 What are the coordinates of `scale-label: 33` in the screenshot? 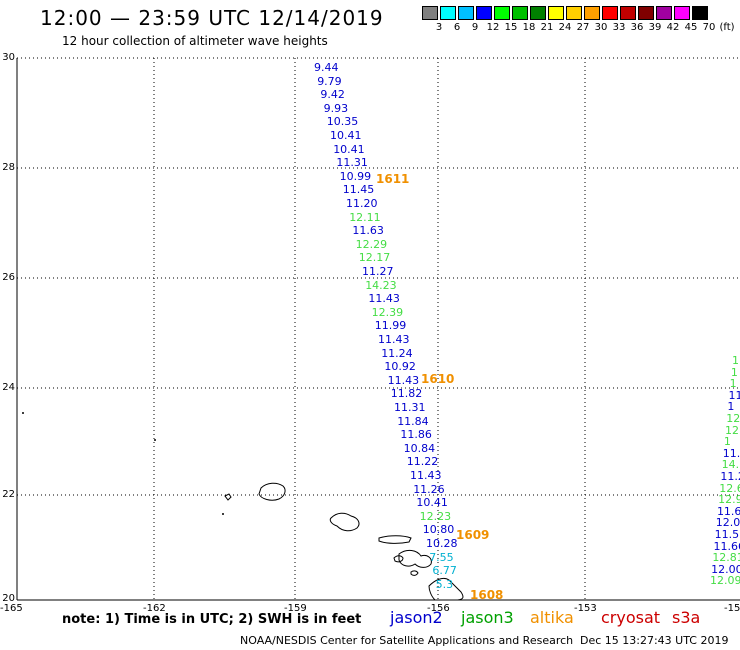 It's located at (619, 27).